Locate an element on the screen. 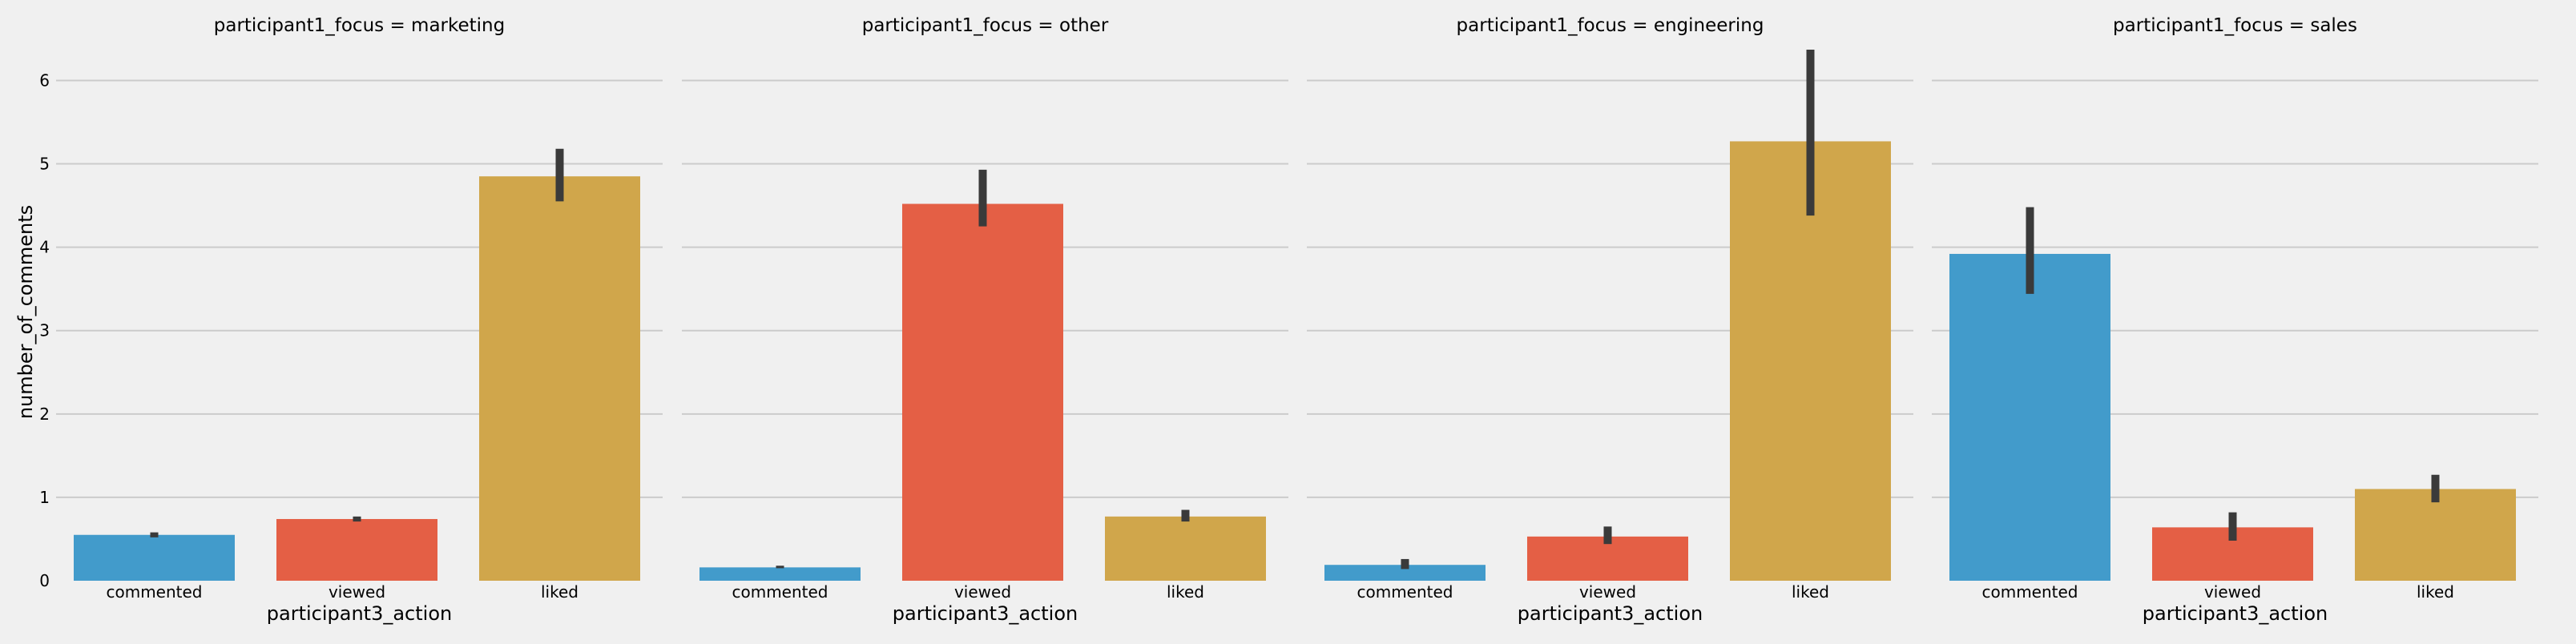  y-tick-label: 1 is located at coordinates (44, 497).